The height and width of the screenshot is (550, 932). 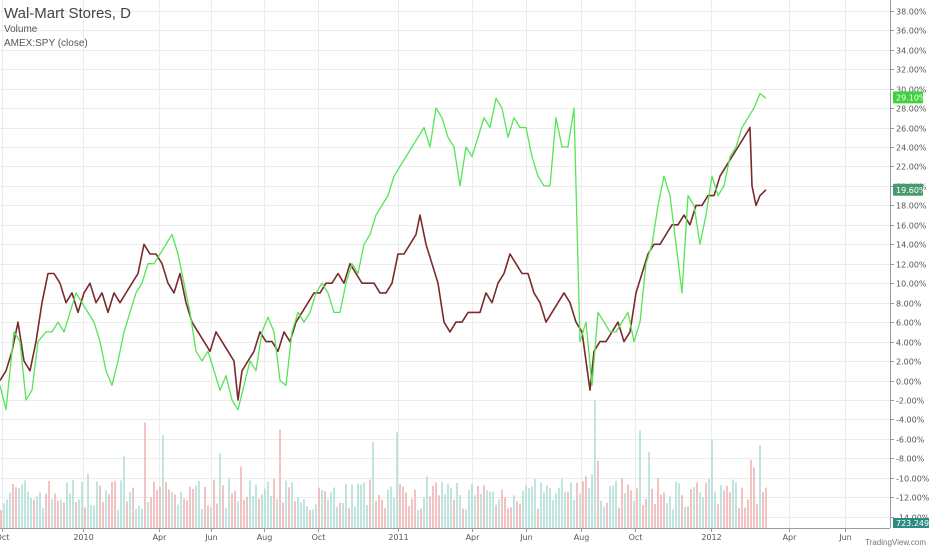 What do you see at coordinates (910, 459) in the screenshot?
I see `y-tick-label: -8.00%` at bounding box center [910, 459].